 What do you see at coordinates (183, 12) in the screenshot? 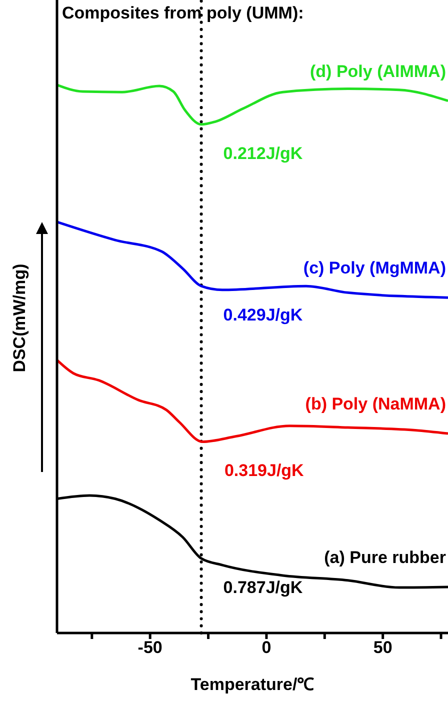
I see `chart-title: Composites from poly (UMM):` at bounding box center [183, 12].